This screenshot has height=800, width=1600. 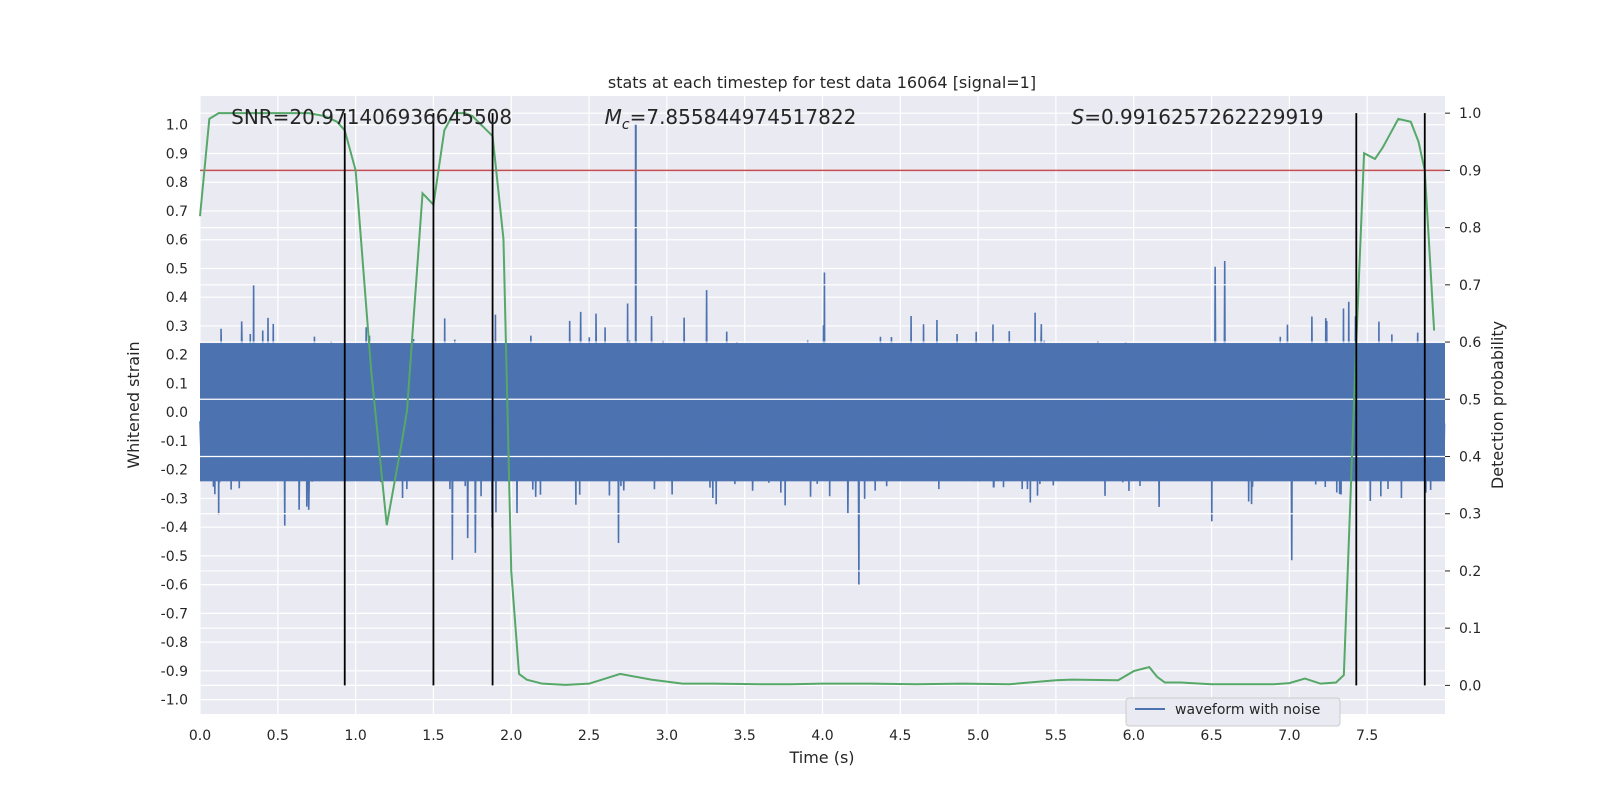 What do you see at coordinates (177, 356) in the screenshot?
I see `y-tick-label-left: 0.2` at bounding box center [177, 356].